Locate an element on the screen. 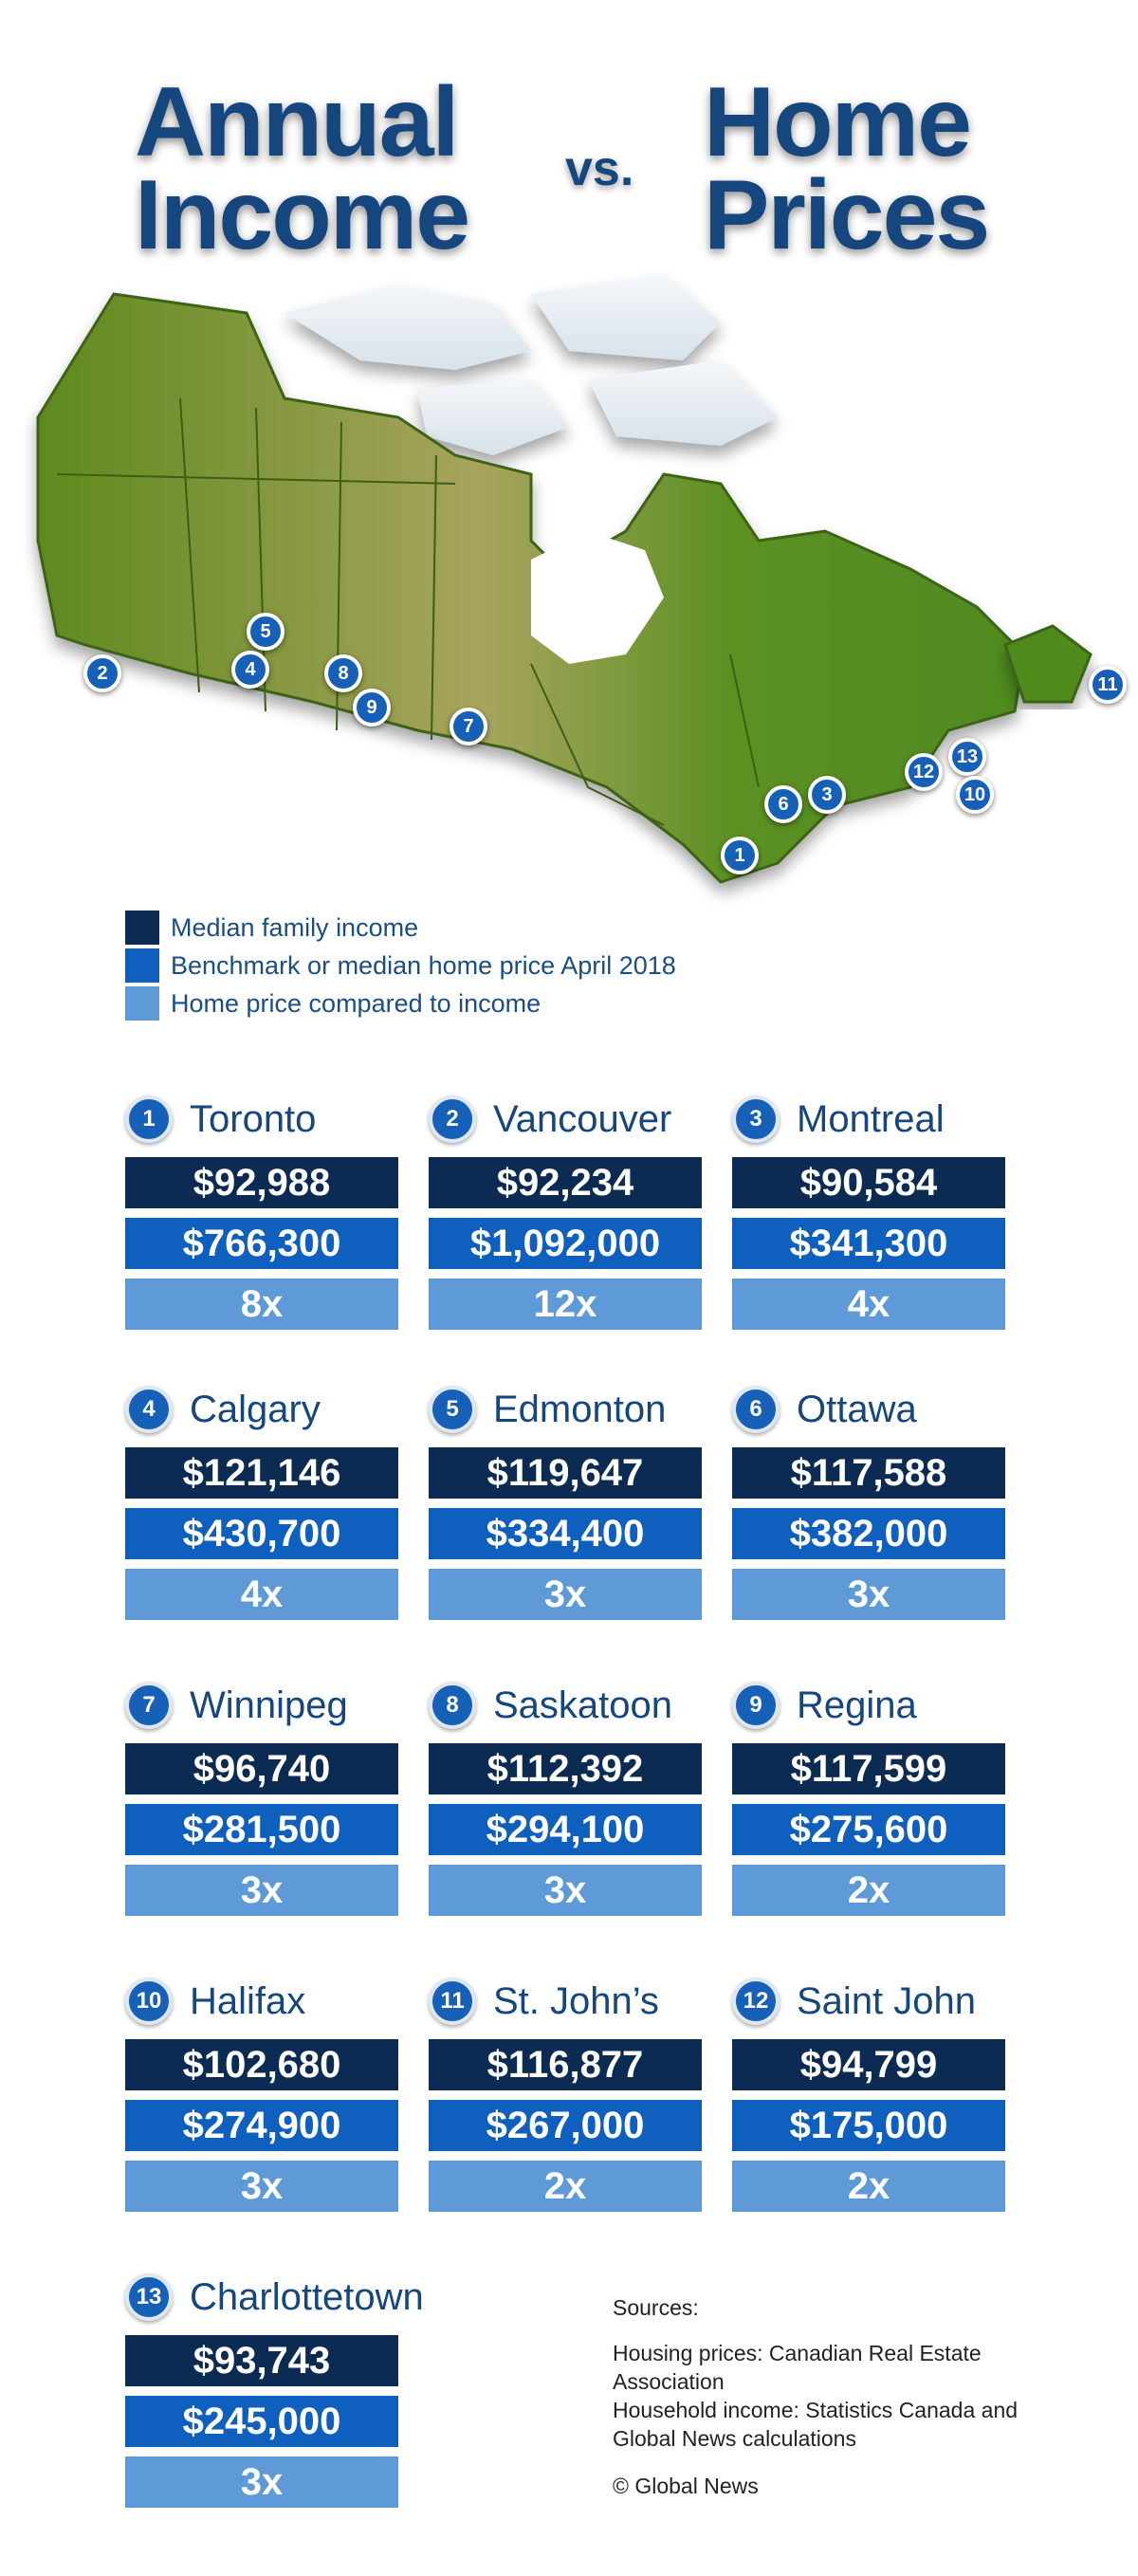  price-bar: $281,500 is located at coordinates (261, 1829).